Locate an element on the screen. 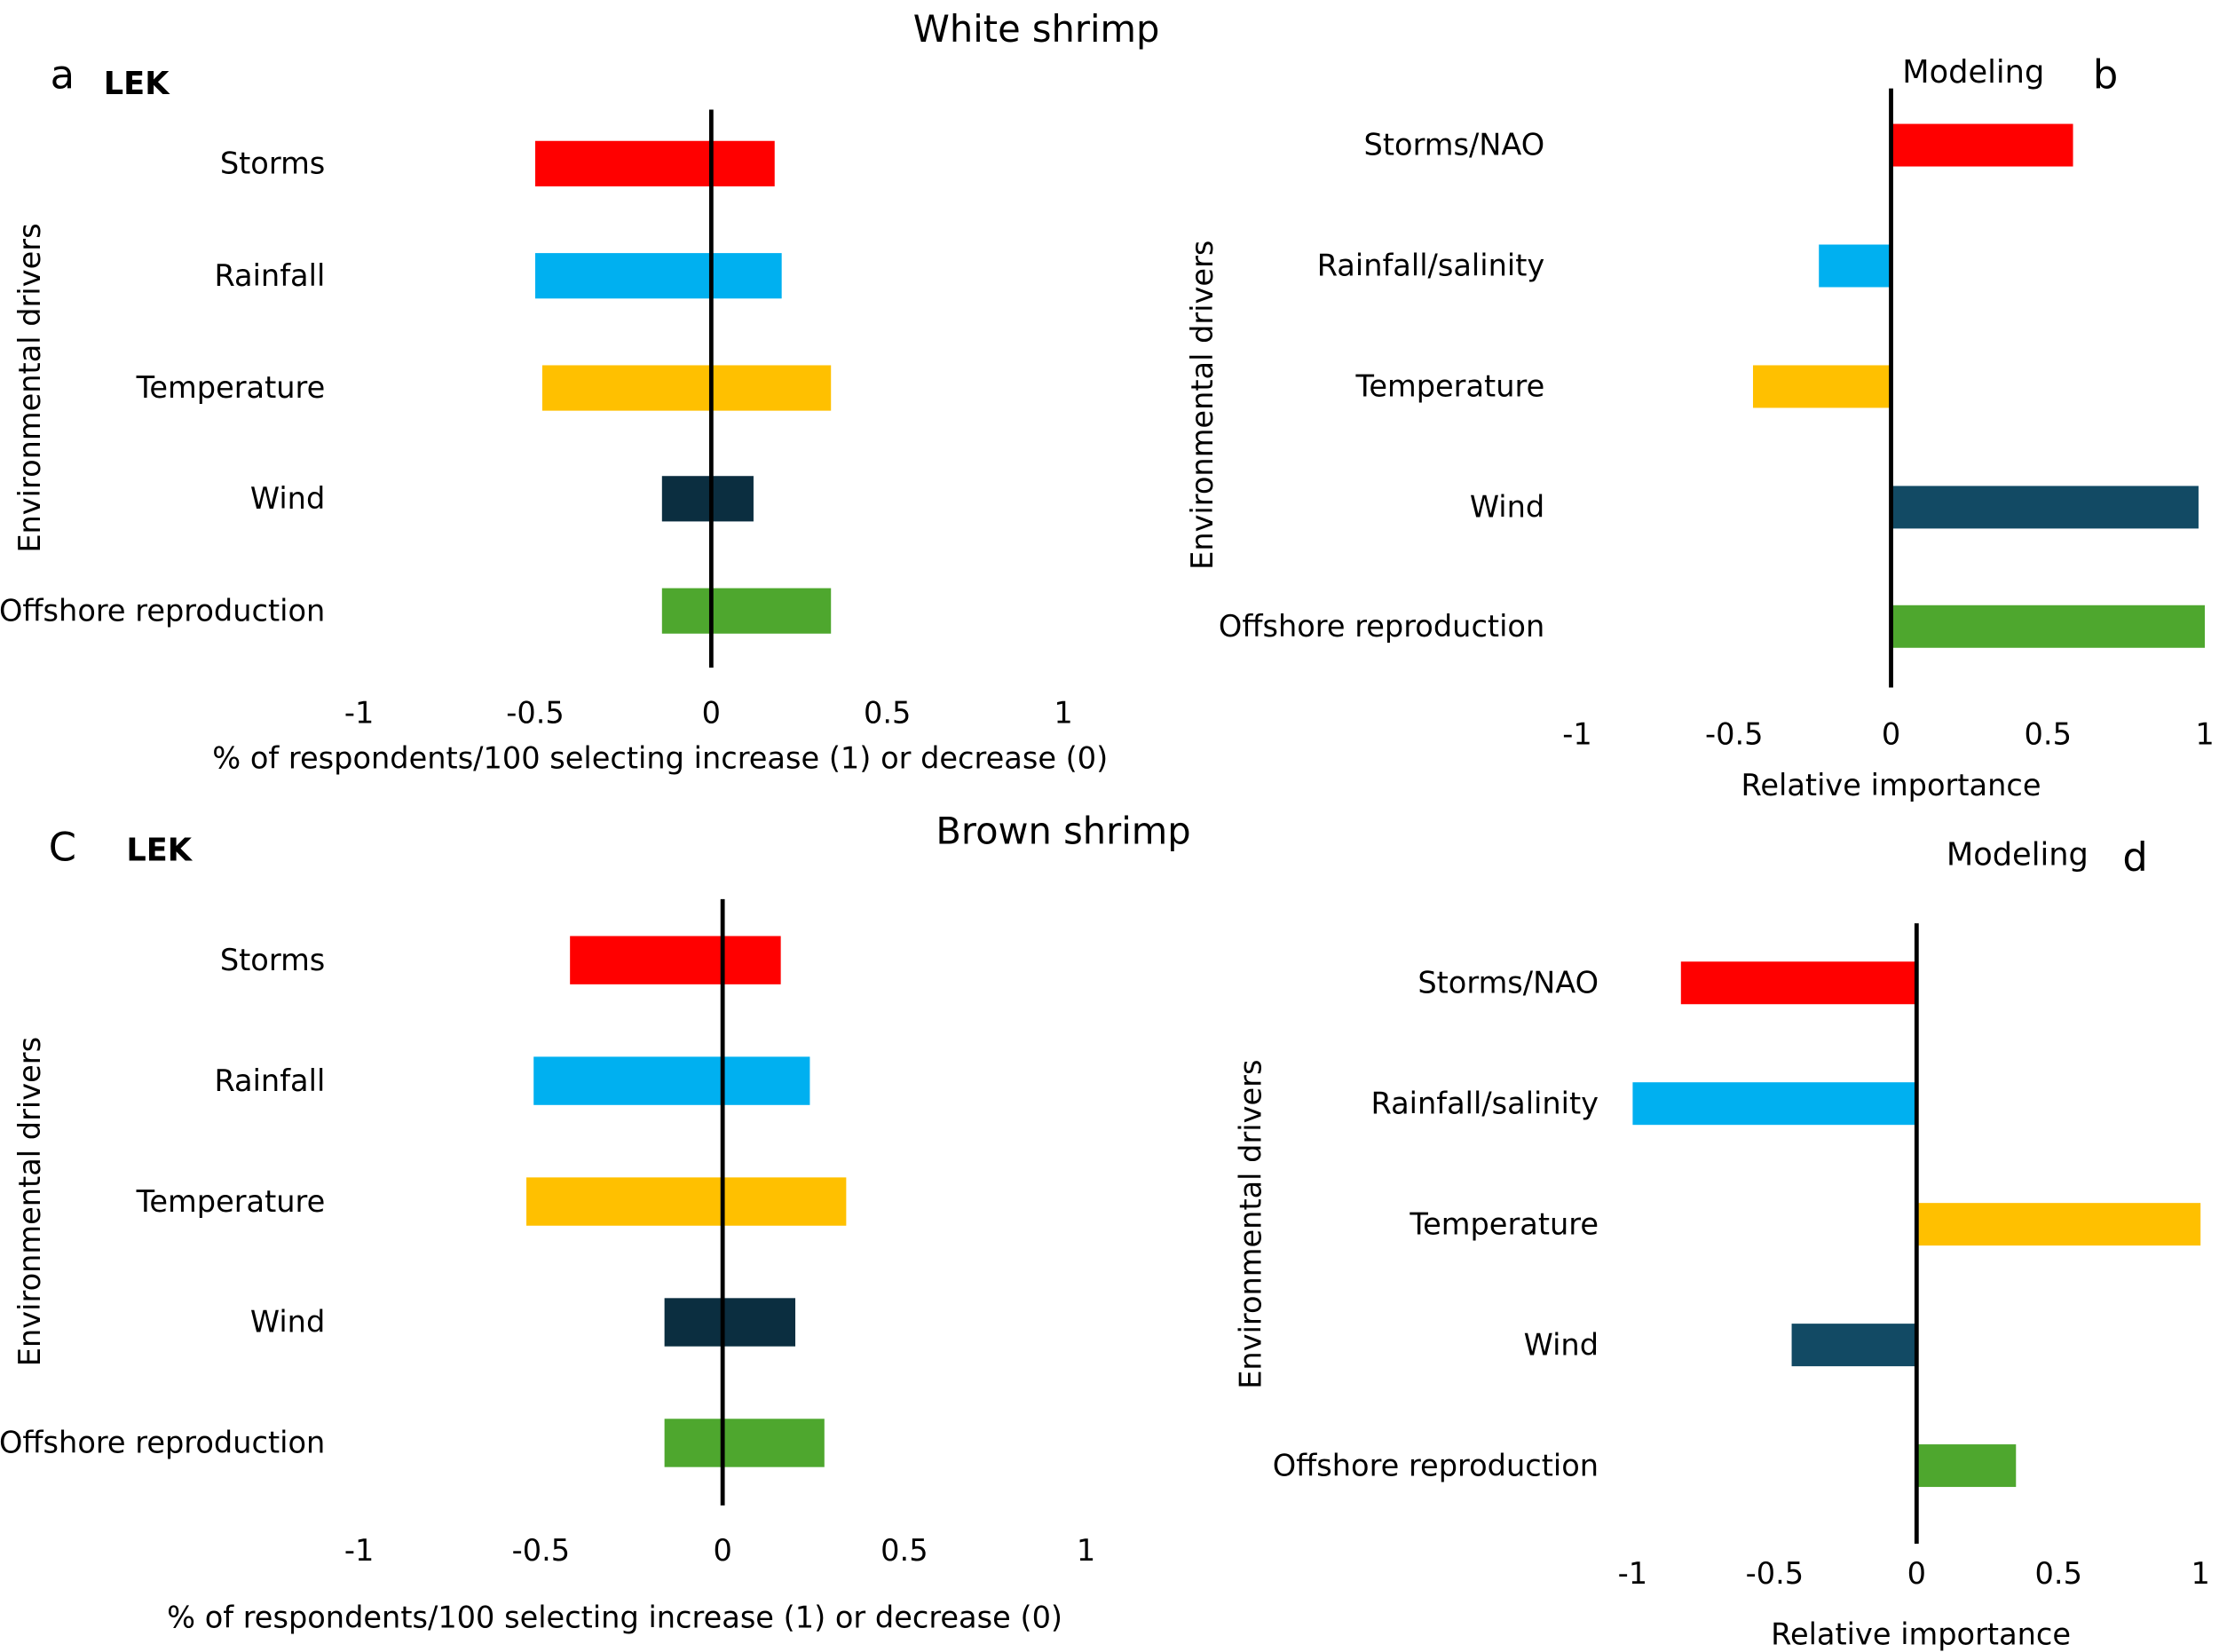  panel-letter-d: d is located at coordinates (2134, 857).